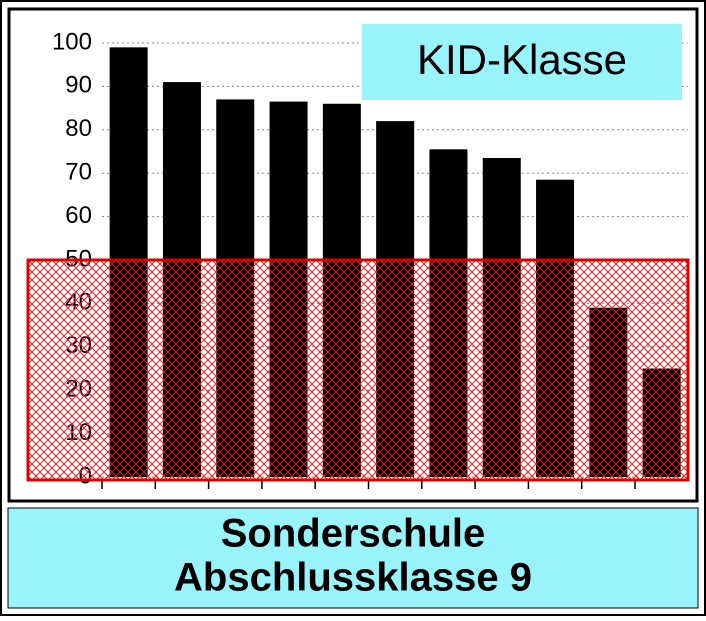  I want to click on y-tick-label: 60, so click(78, 215).